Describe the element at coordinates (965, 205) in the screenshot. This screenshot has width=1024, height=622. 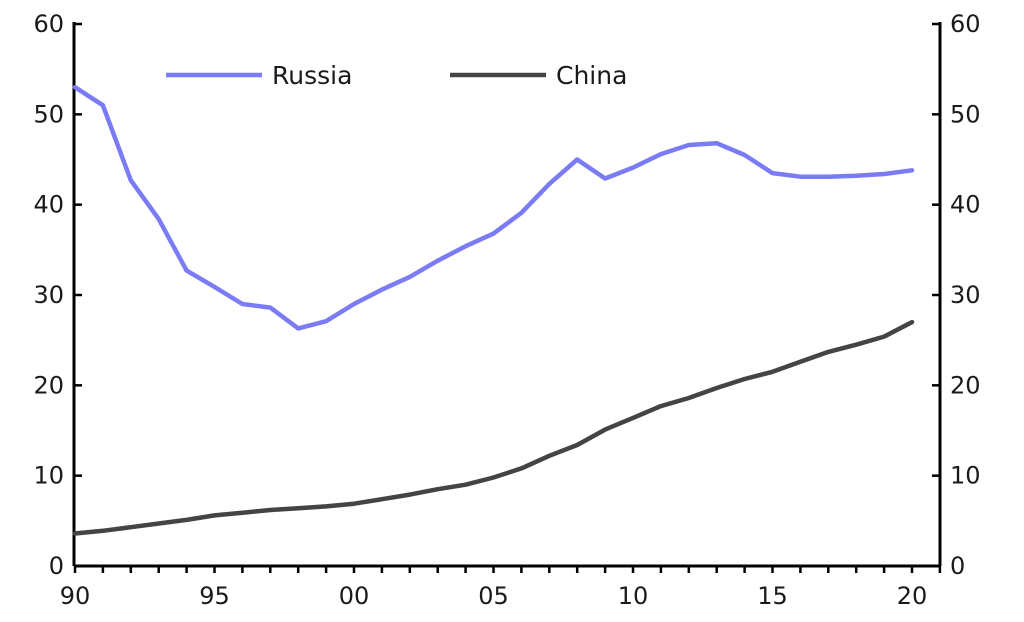
I see `right-y-tick-label: 40` at that location.